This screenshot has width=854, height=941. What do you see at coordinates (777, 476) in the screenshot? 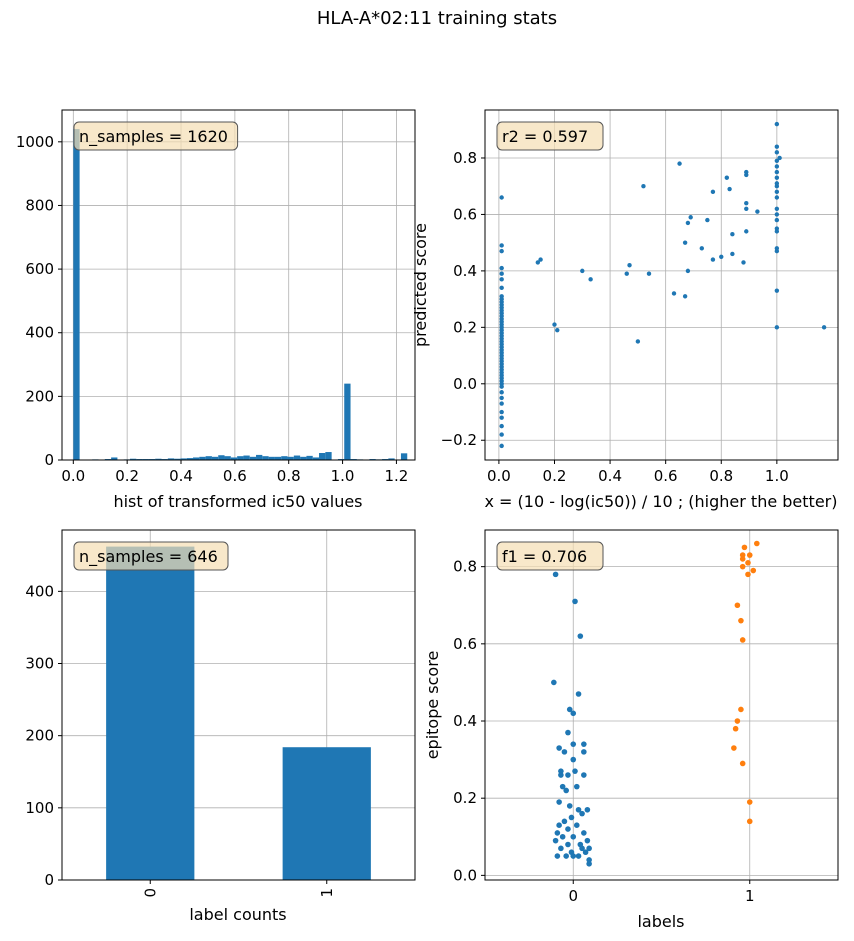
I see `scatter-xtick-label: 1.0` at bounding box center [777, 476].